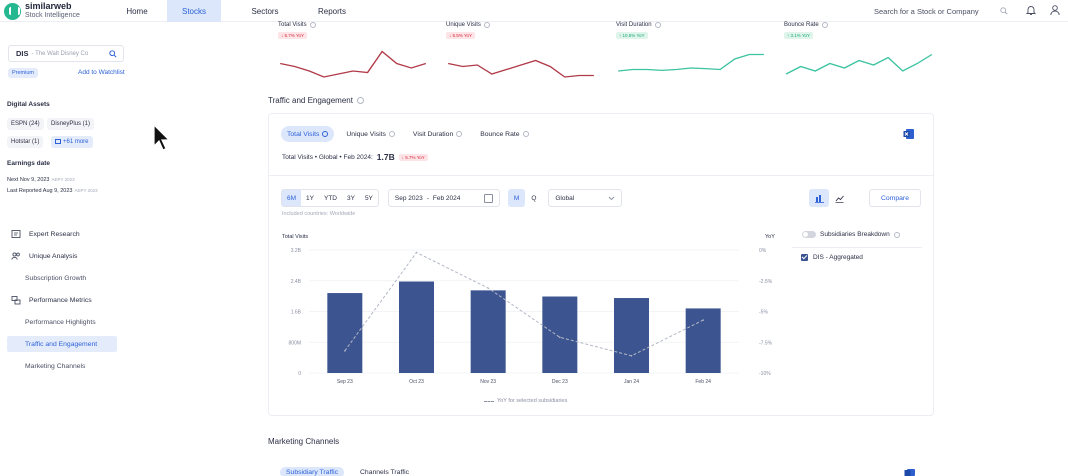 The height and width of the screenshot is (476, 1068). What do you see at coordinates (330, 198) in the screenshot?
I see `period-ytd: YTD` at bounding box center [330, 198].